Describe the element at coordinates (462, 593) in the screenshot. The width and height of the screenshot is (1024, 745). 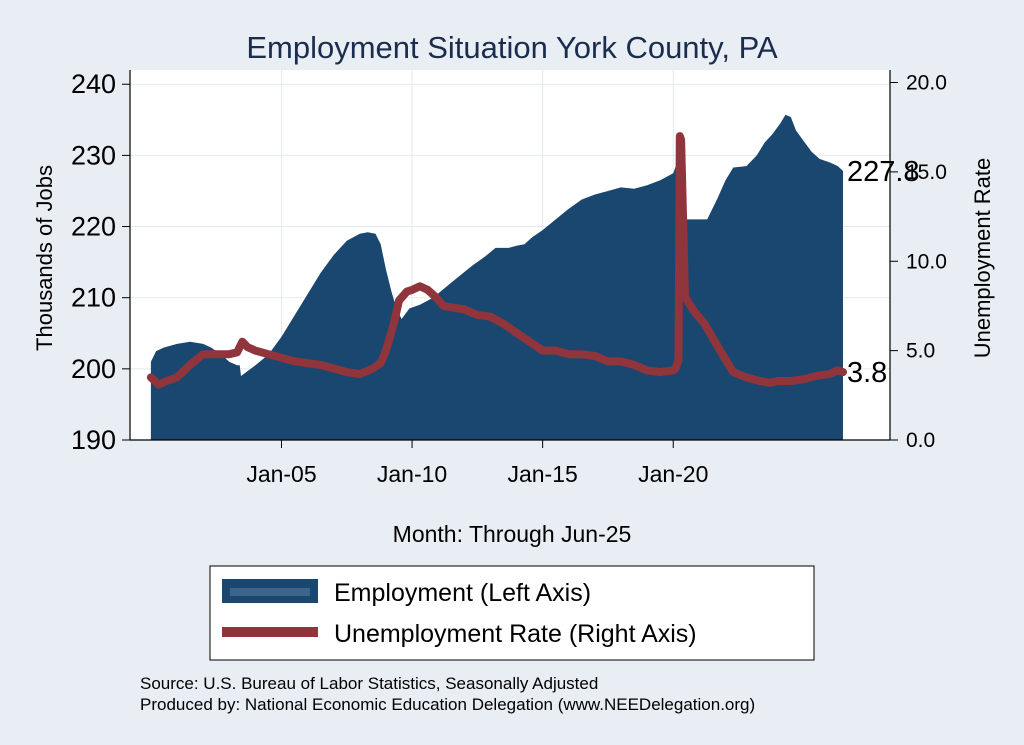
I see `legend-label-employment: Employment (Left Axis)` at that location.